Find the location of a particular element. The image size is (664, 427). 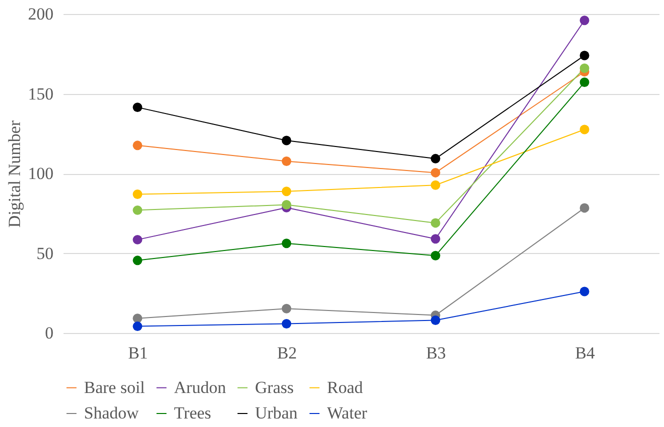

legend-label: Bare soil is located at coordinates (115, 387).